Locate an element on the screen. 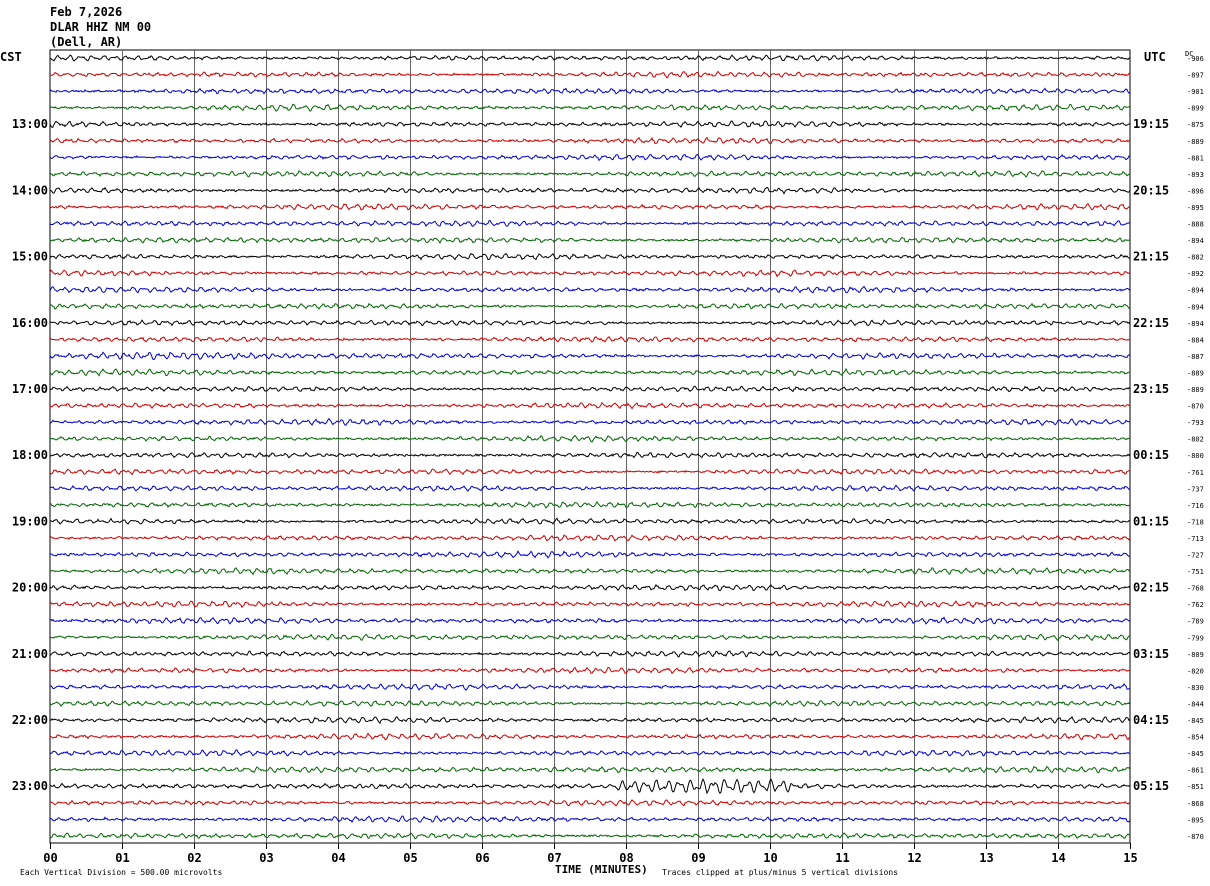 The image size is (1210, 886). dc-offset-label: -896 is located at coordinates (1195, 191).